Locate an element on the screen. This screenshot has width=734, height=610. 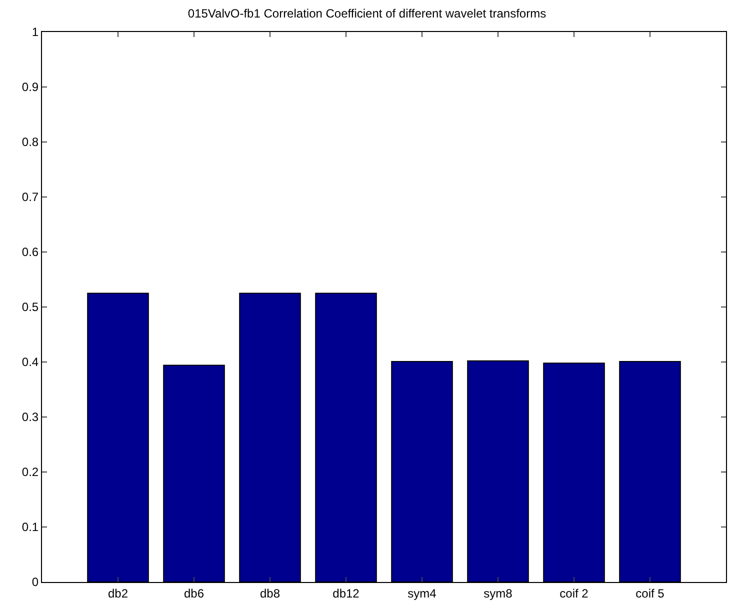
x-tick-label: db6 is located at coordinates (194, 593).